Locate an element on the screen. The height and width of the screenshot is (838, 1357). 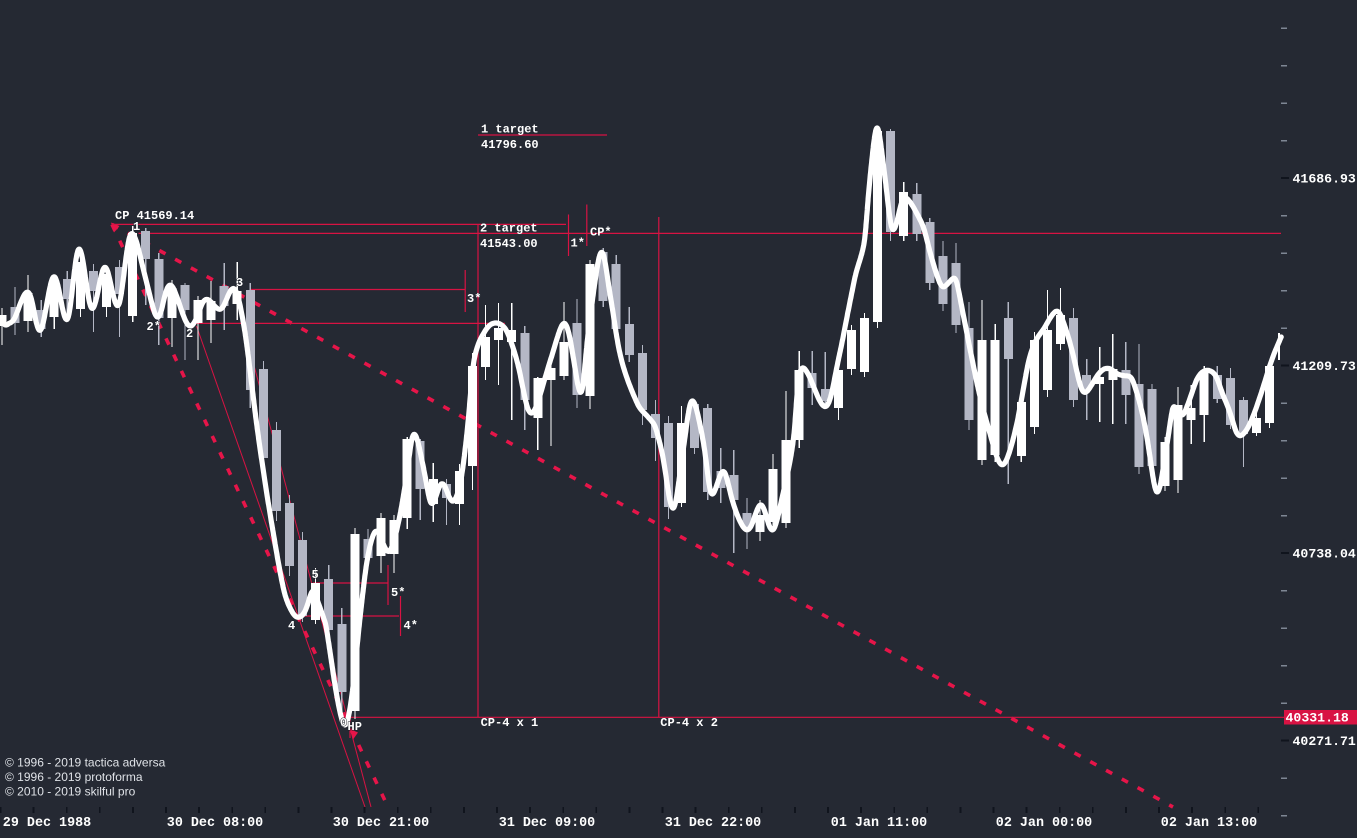
svg-text: CP-4 x 1 is located at coordinates (510, 723).